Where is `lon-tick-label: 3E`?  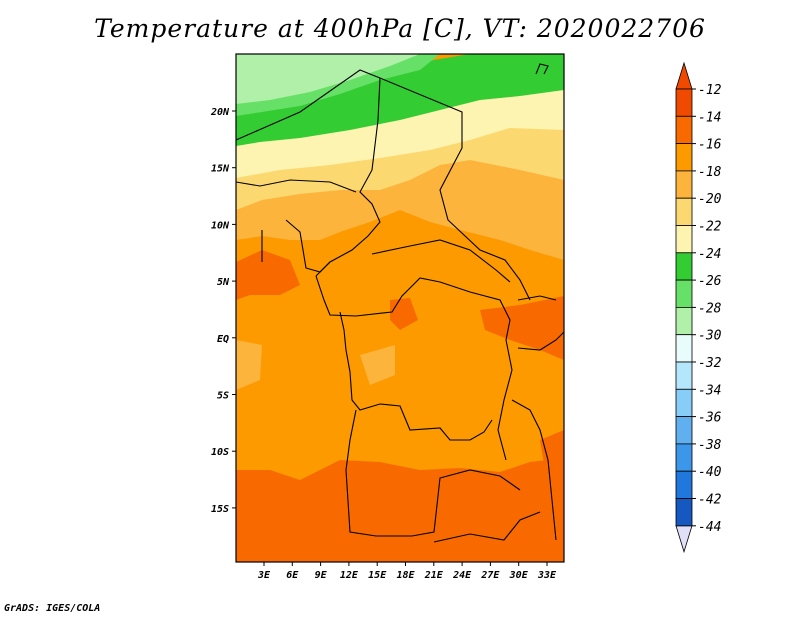 lon-tick-label: 3E is located at coordinates (264, 575).